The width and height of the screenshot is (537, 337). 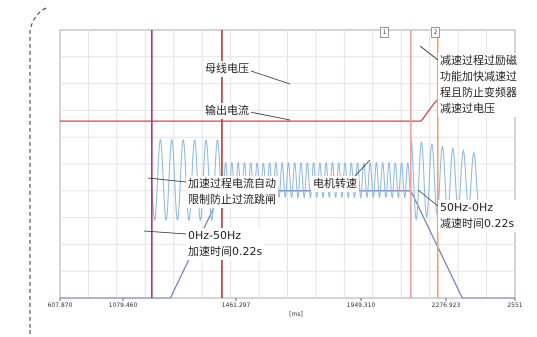 I want to click on x-tick-label: 607.870, so click(x=60, y=305).